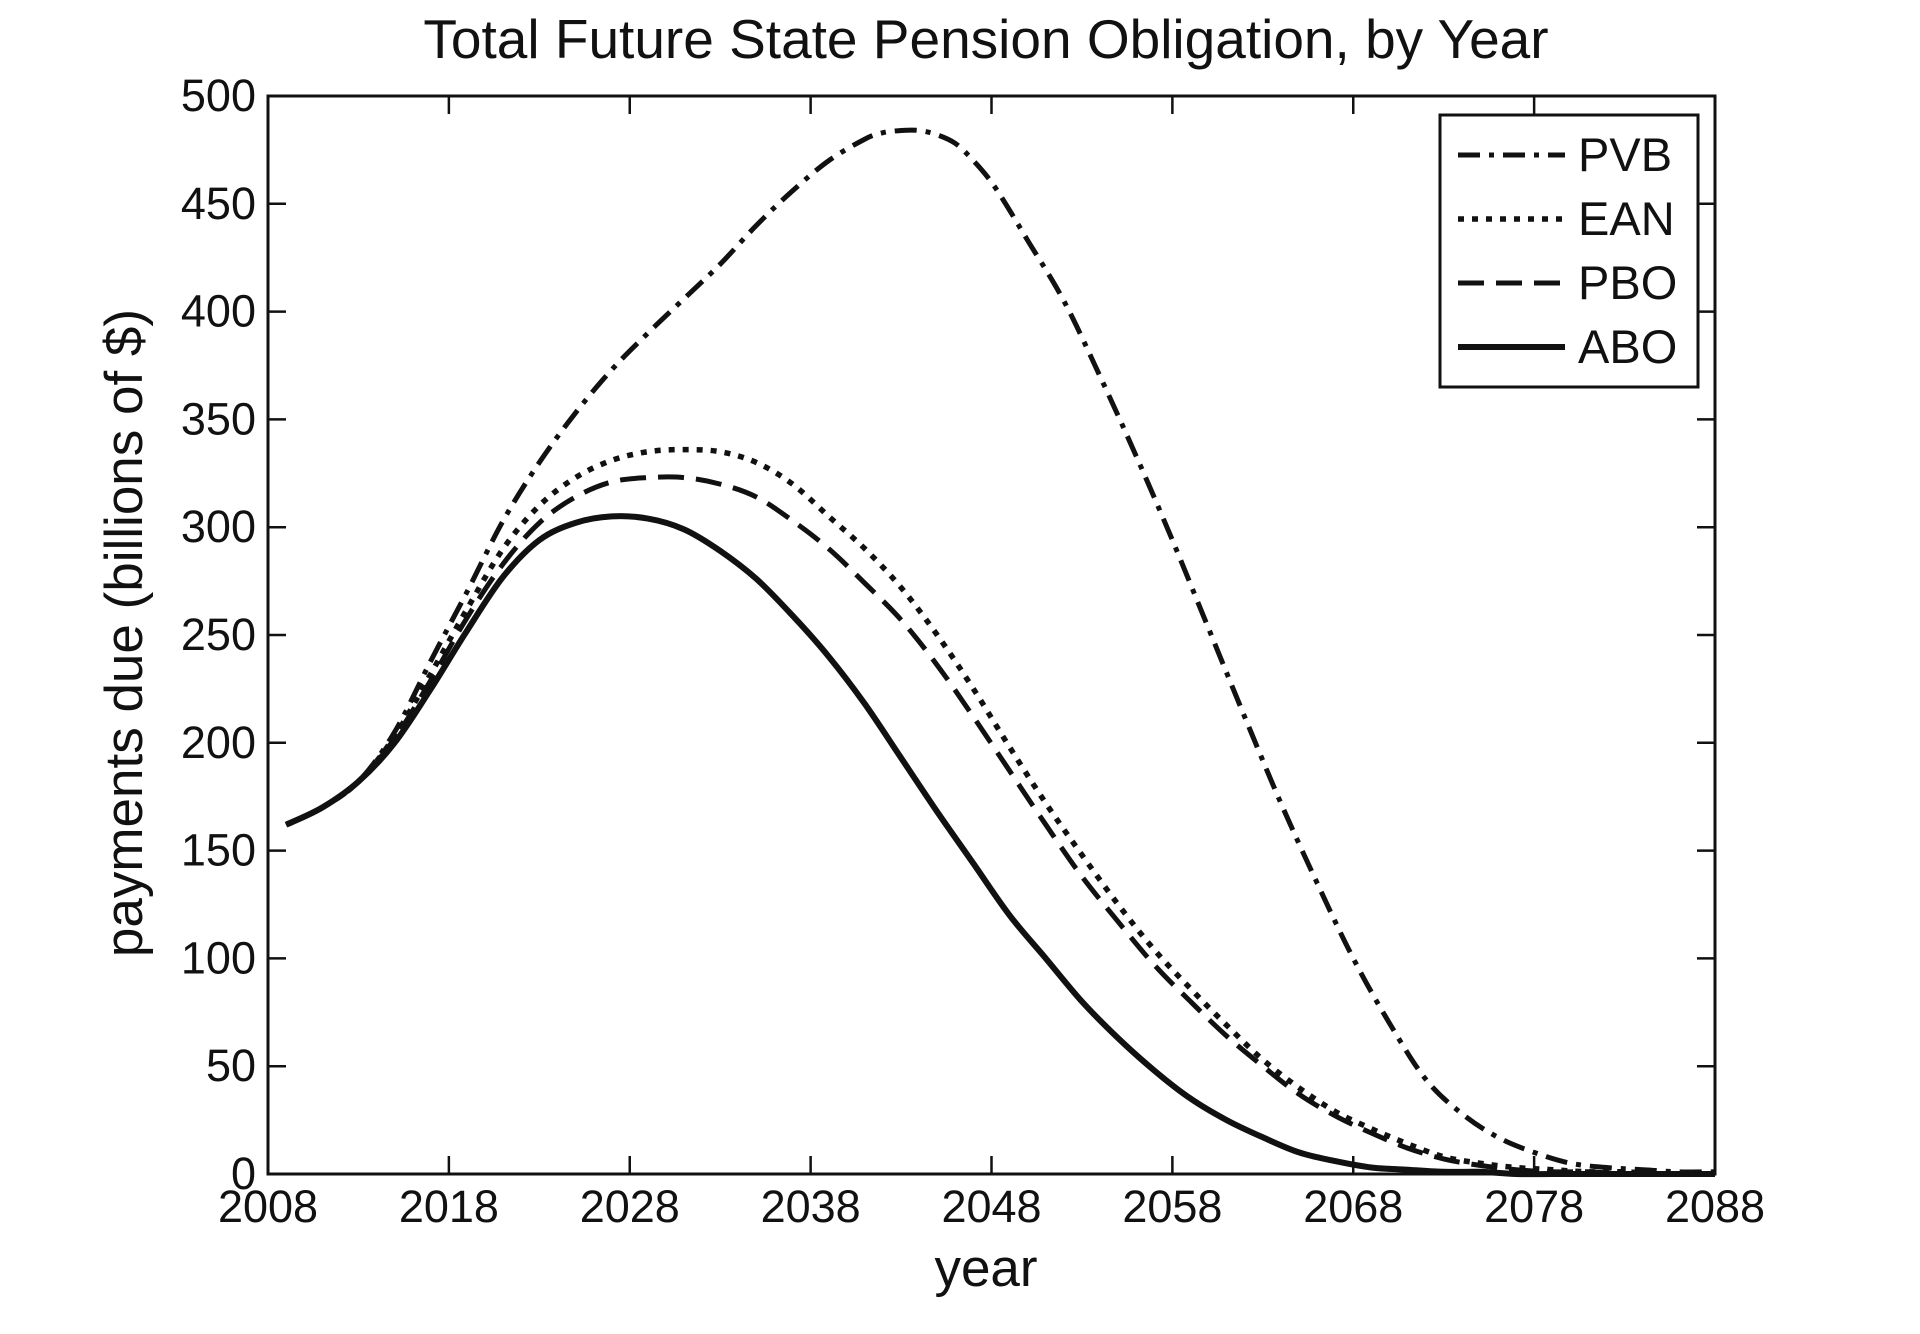 This screenshot has width=1920, height=1334. What do you see at coordinates (811, 1206) in the screenshot?
I see `x-tick-label: 2038` at bounding box center [811, 1206].